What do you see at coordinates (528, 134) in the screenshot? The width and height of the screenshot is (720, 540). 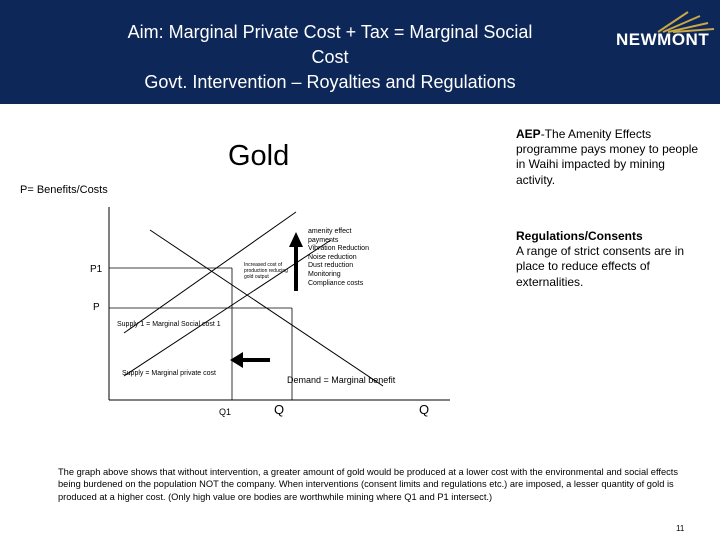 I see `aep-label: AEP` at bounding box center [528, 134].